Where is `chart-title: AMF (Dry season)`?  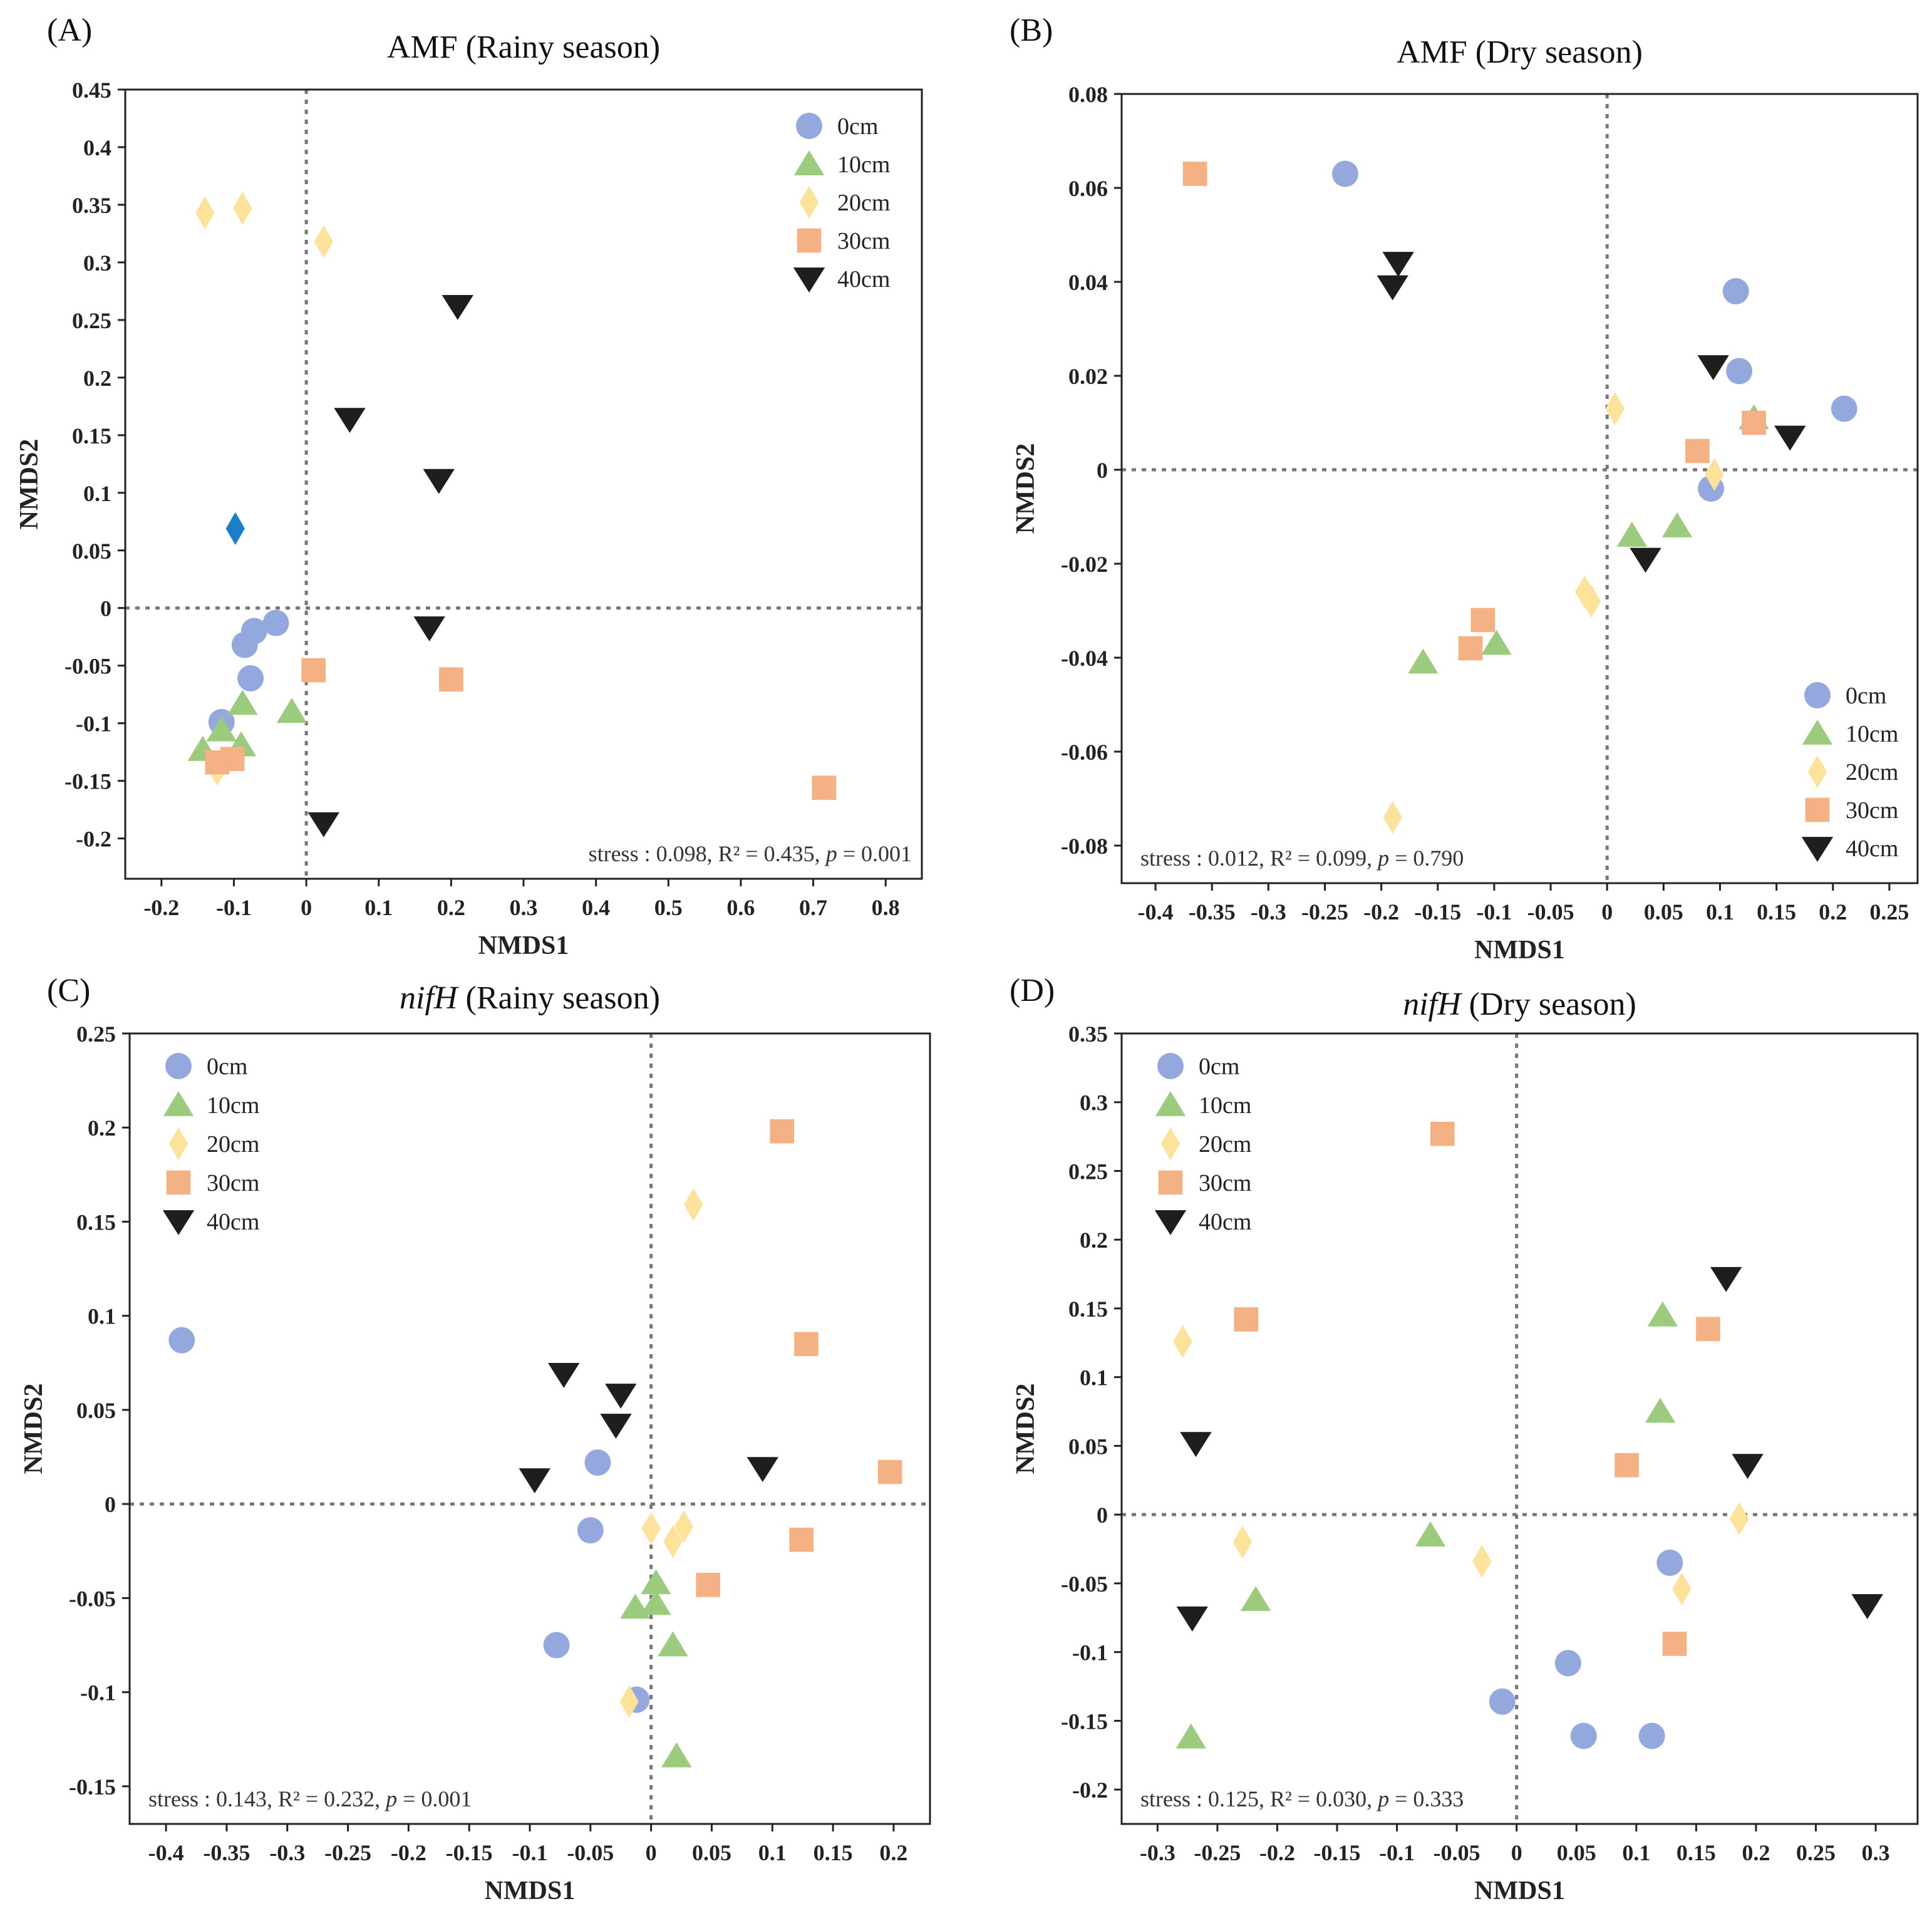
chart-title: AMF (Dry season) is located at coordinates (1520, 52).